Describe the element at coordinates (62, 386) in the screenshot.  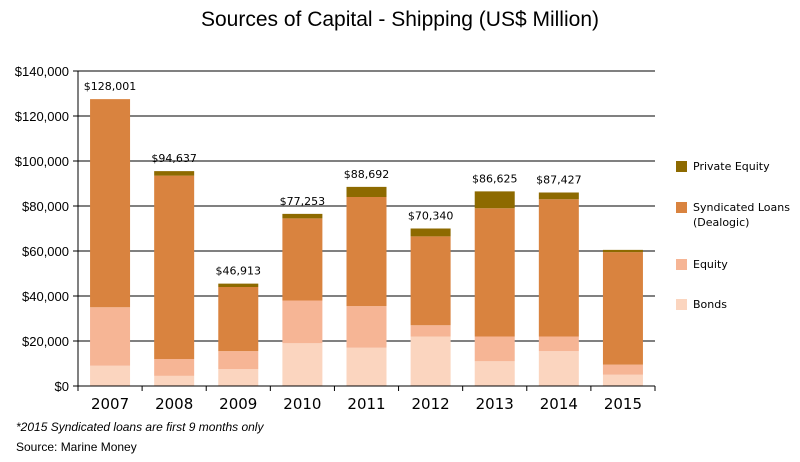
I see `y-tick-label: $0` at that location.